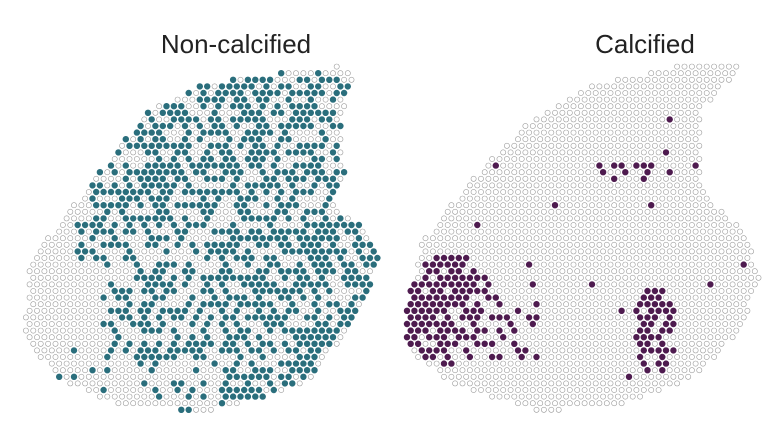  What do you see at coordinates (645, 44) in the screenshot?
I see `panel-title: Calcified` at bounding box center [645, 44].